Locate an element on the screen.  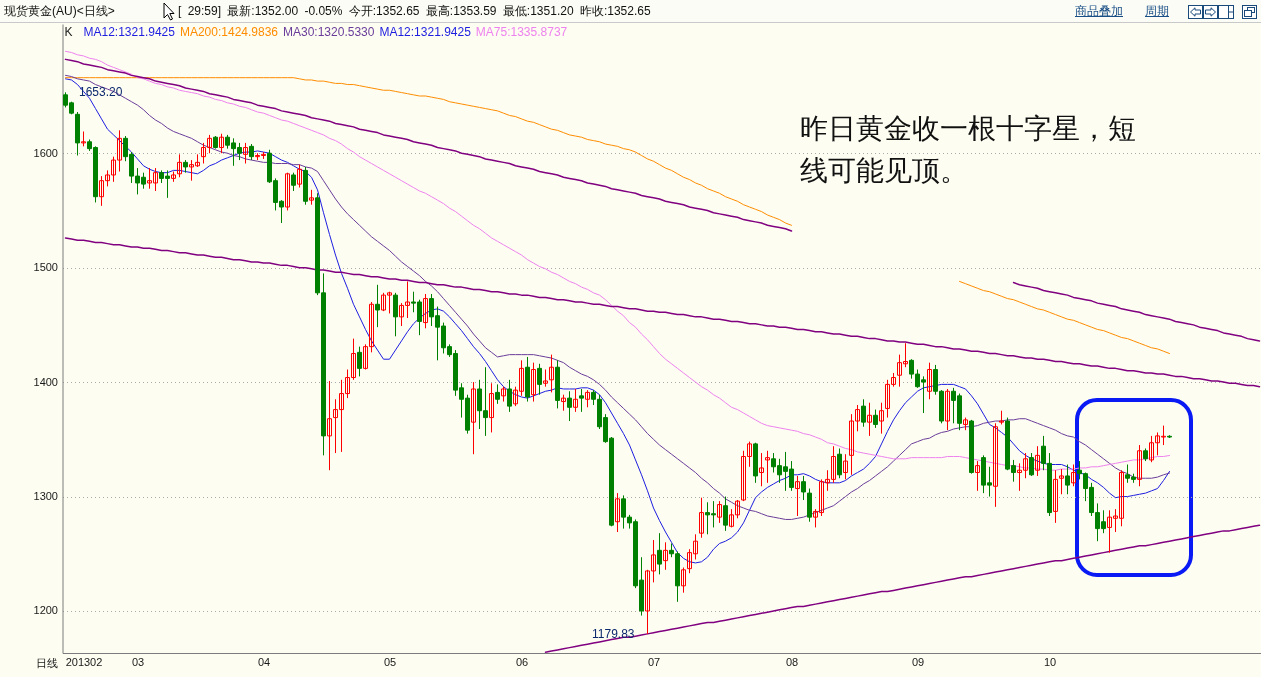
chart-title: 现货黄金(AU)<日线> is located at coordinates (59, 11).